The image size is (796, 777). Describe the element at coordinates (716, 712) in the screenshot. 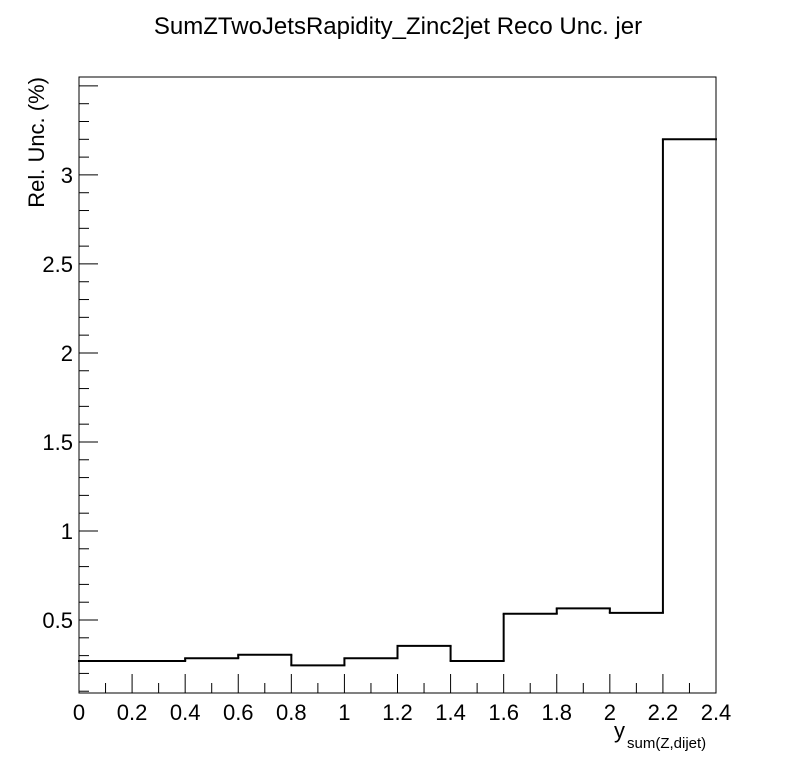

I see `x-tick-label: 2.4` at that location.